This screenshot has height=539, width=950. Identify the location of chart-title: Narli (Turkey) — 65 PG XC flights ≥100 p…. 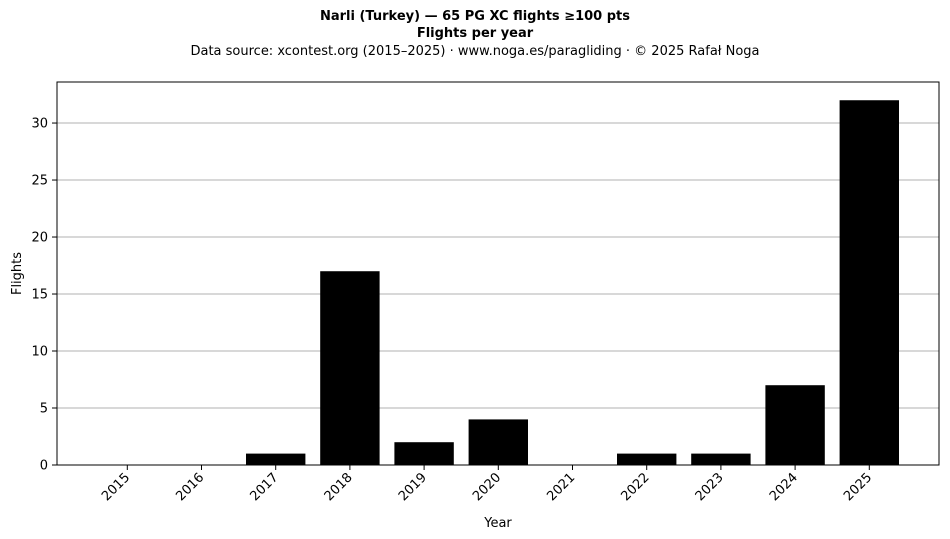
(475, 16).